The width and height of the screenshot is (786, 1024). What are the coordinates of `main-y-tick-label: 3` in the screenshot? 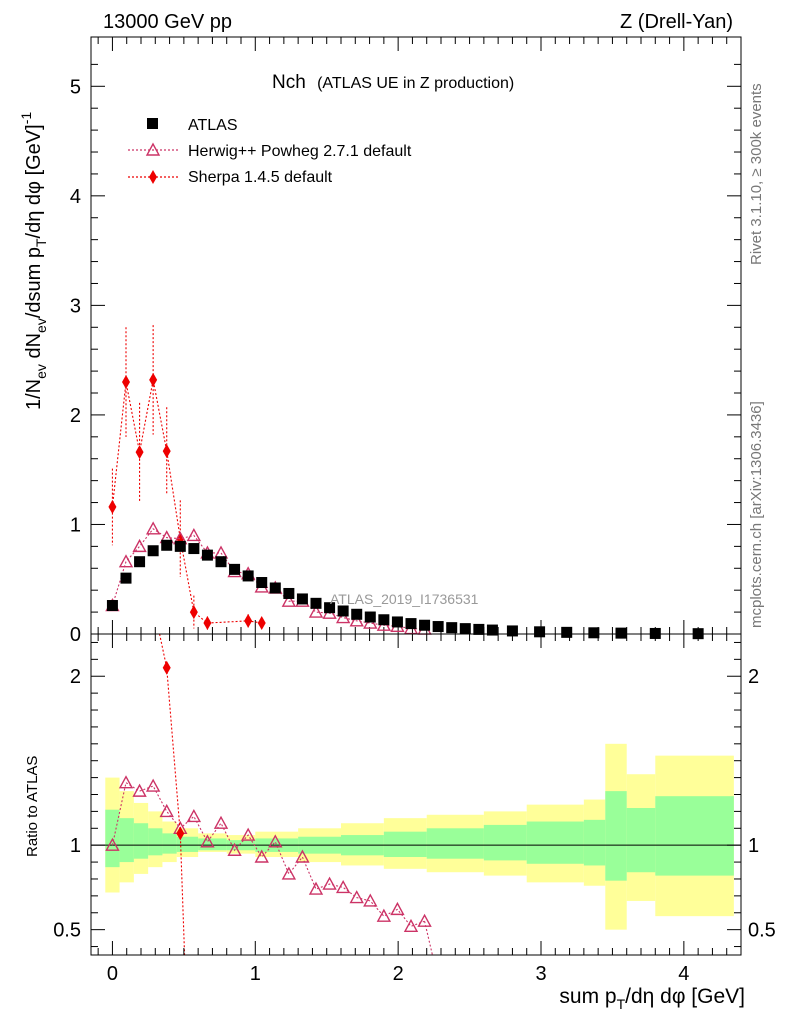 It's located at (75, 306).